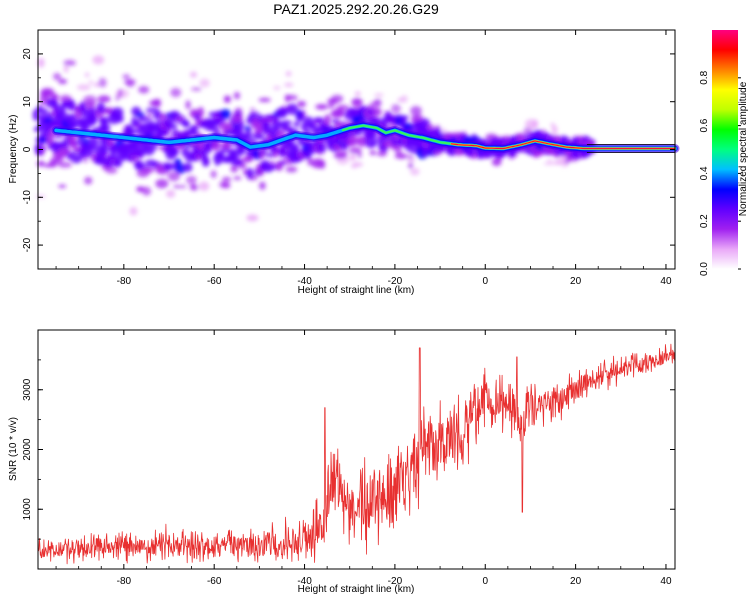 The height and width of the screenshot is (600, 750). What do you see at coordinates (666, 581) in the screenshot?
I see `snr-x-tick-label: 40` at bounding box center [666, 581].